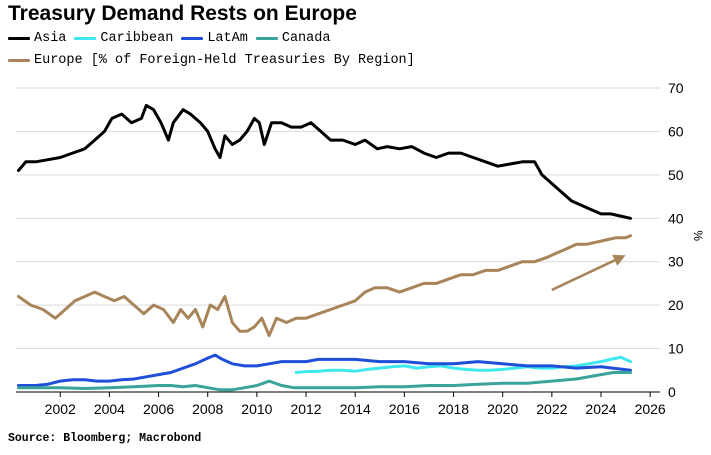 The width and height of the screenshot is (711, 455). I want to click on legend-label-asia: Asia, so click(50, 38).